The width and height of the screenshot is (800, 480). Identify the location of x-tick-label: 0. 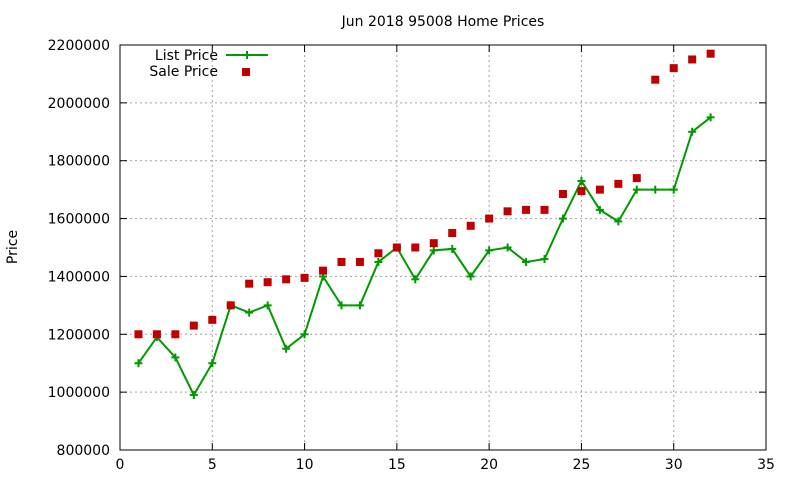
(120, 465).